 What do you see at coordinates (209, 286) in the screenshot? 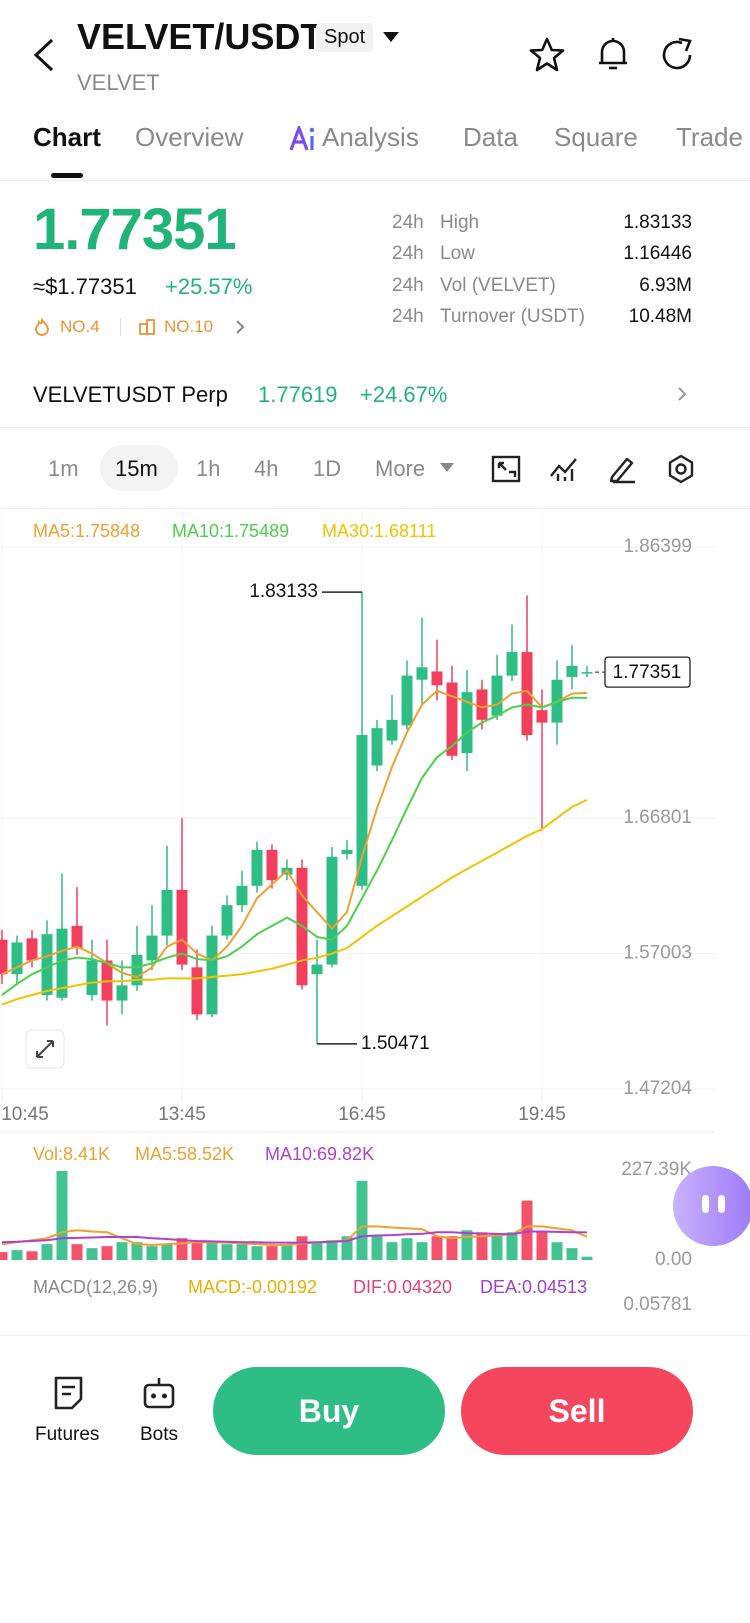
I see `price-change: +25.57%` at bounding box center [209, 286].